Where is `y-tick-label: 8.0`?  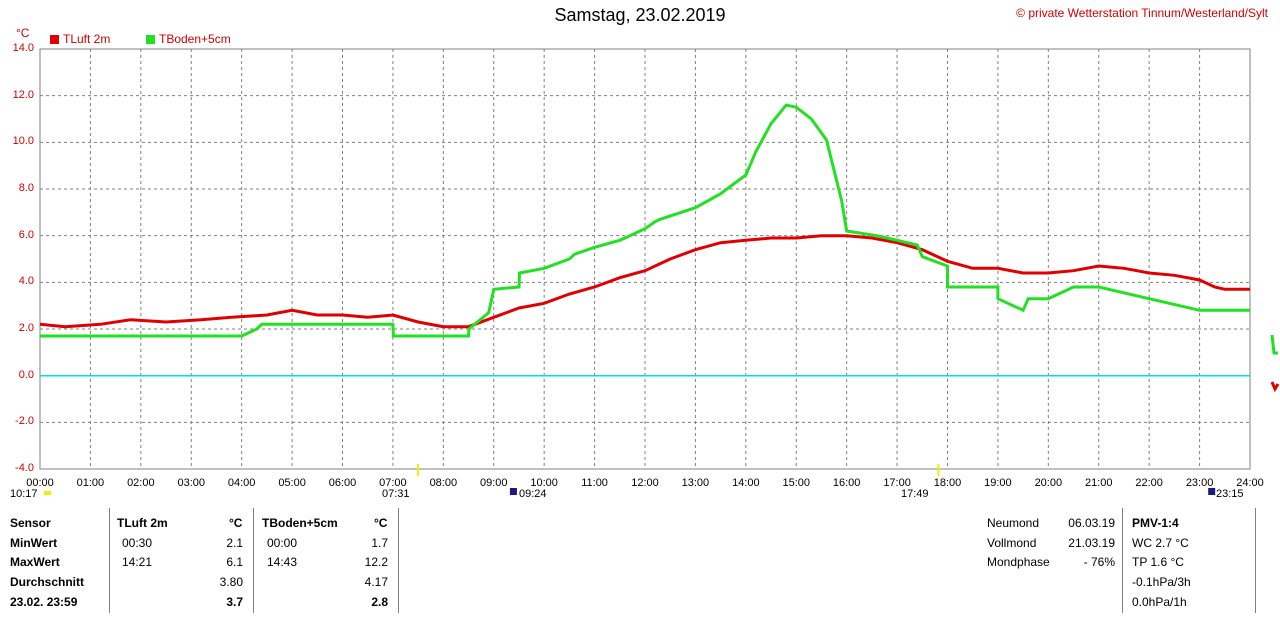
y-tick-label: 8.0 is located at coordinates (26, 188).